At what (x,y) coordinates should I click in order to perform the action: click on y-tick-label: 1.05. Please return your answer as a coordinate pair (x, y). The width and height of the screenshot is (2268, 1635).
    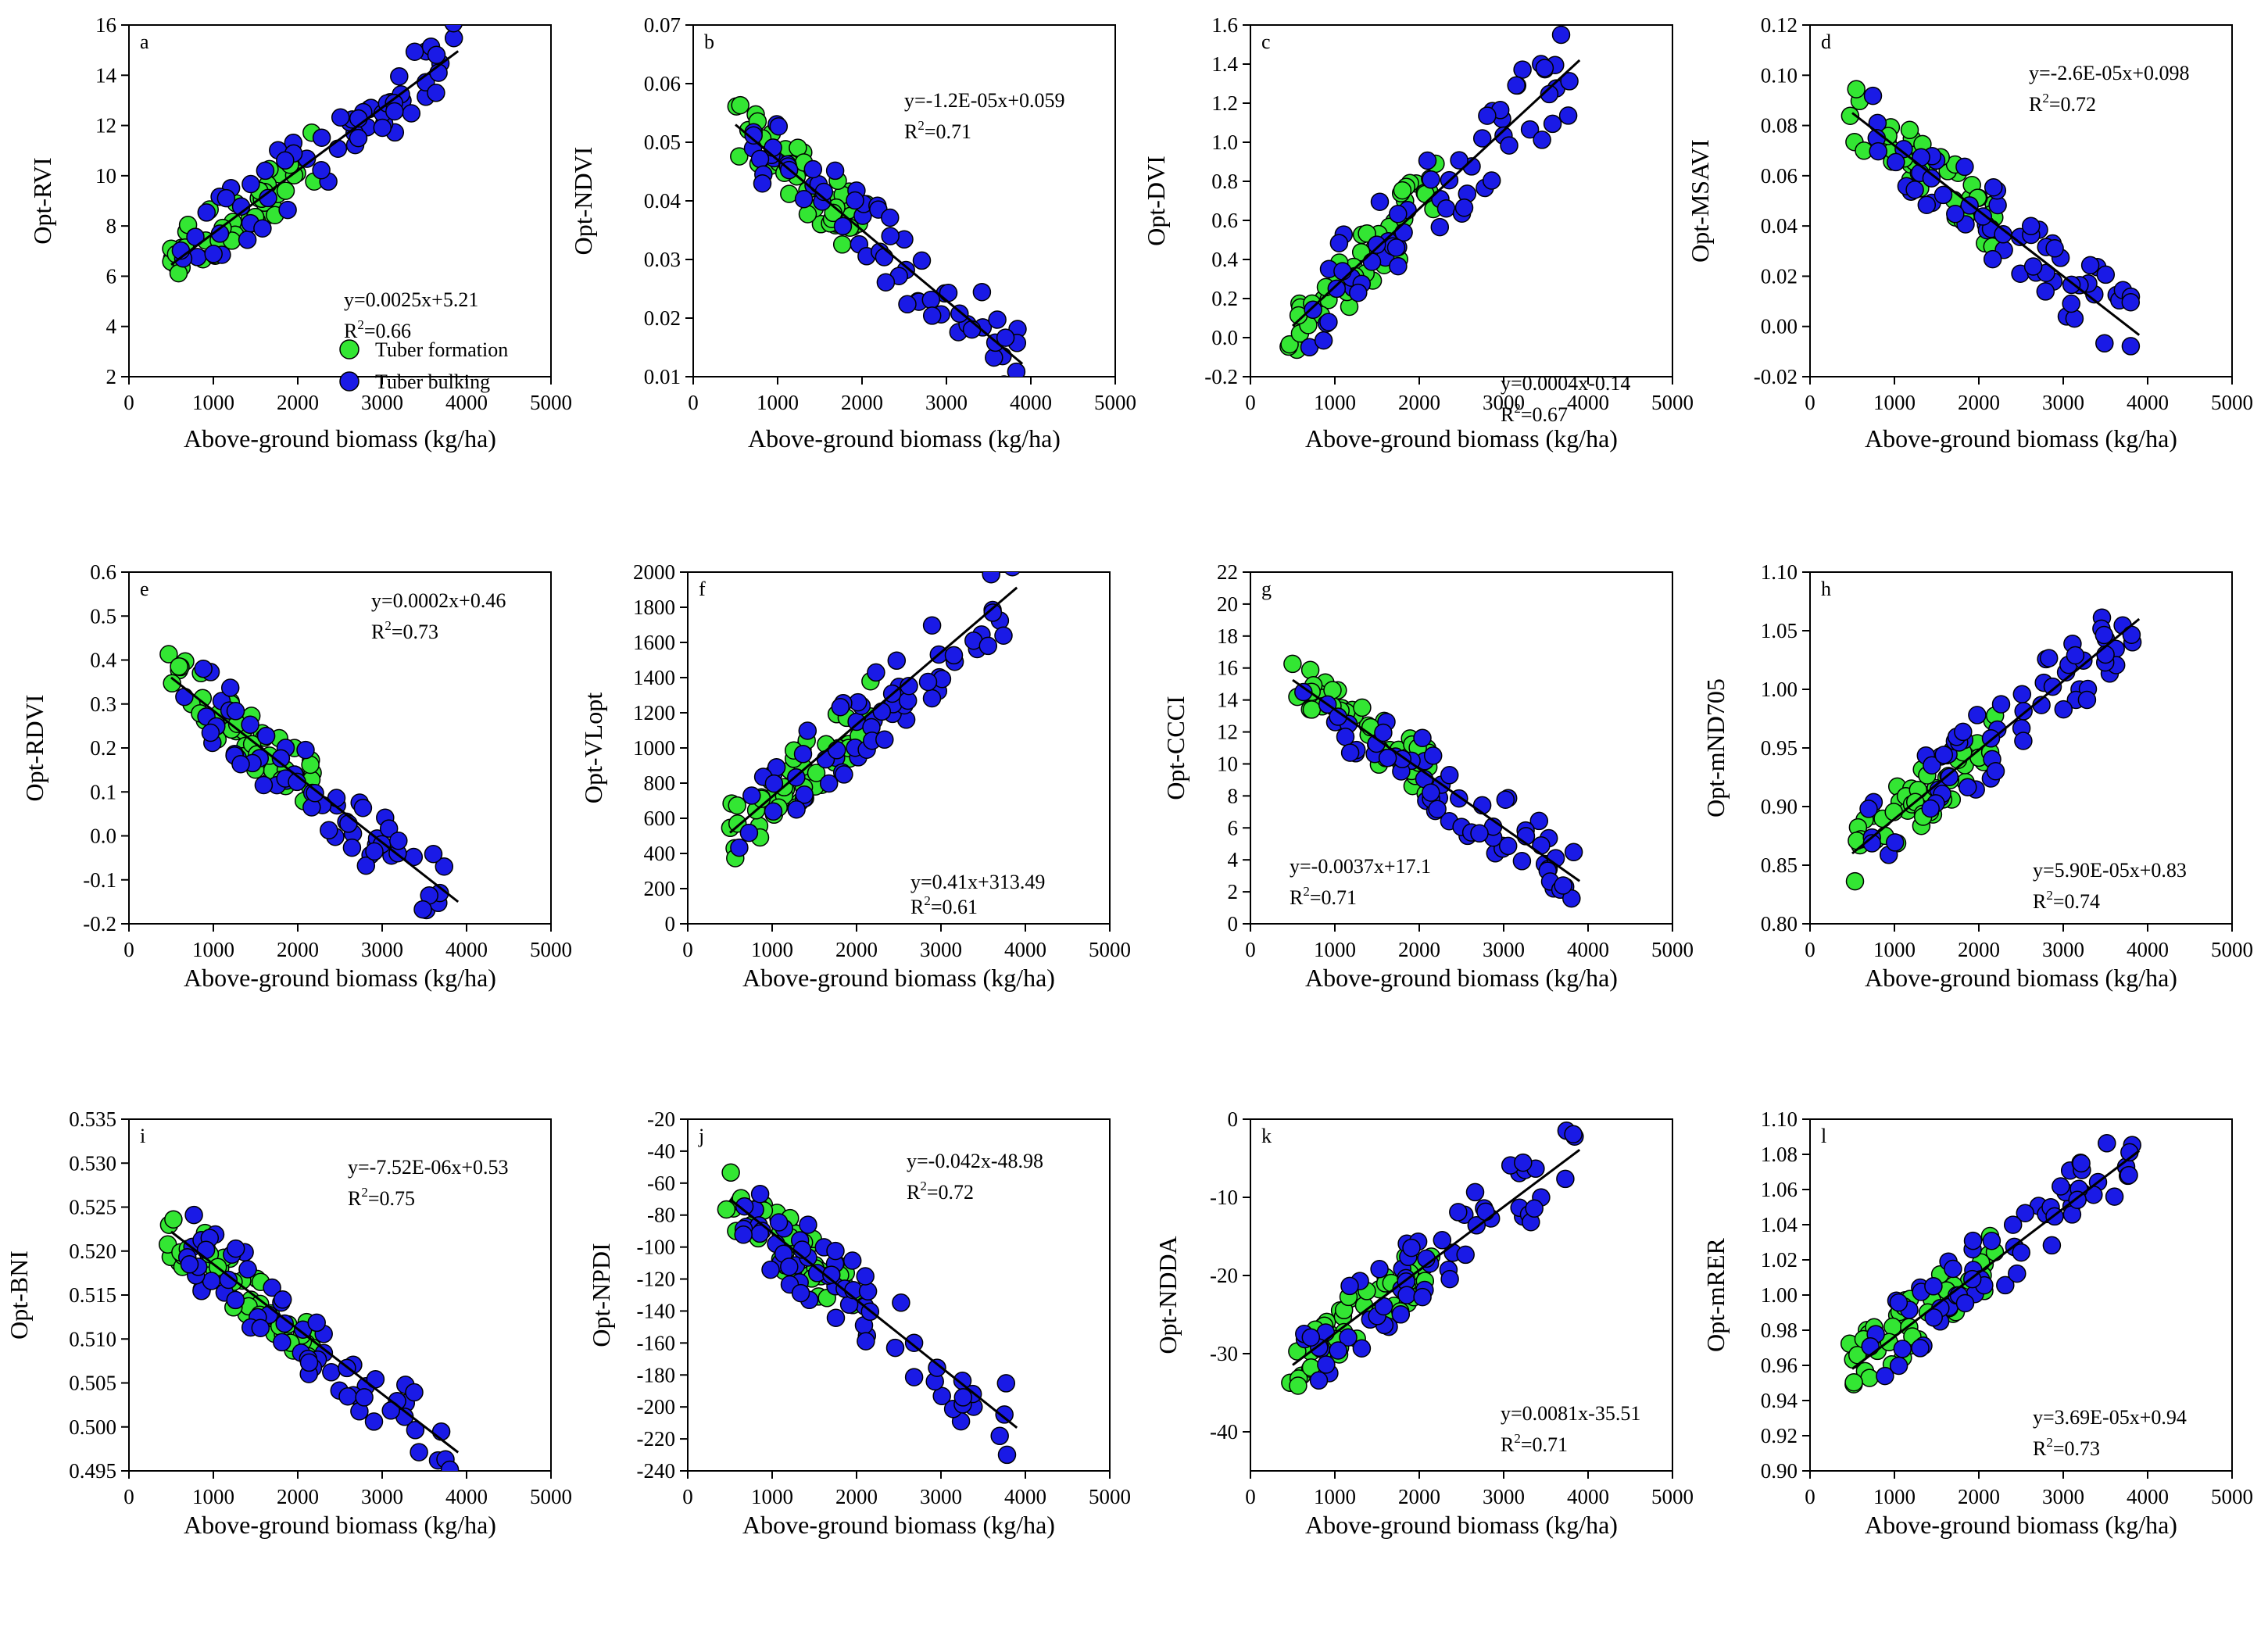
    Looking at the image, I should click on (1780, 631).